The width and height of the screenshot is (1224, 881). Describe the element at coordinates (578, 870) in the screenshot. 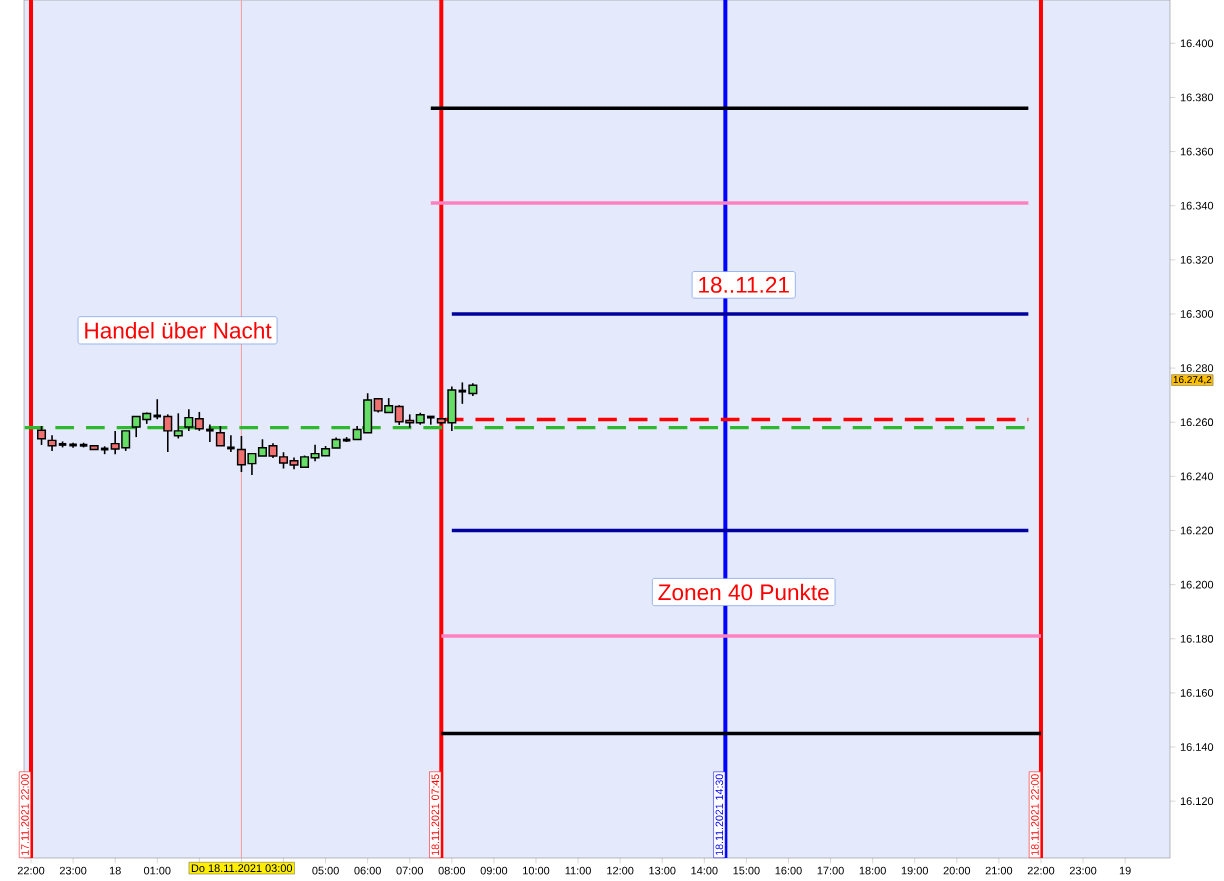

I see `x-tick-label: 11:00` at that location.